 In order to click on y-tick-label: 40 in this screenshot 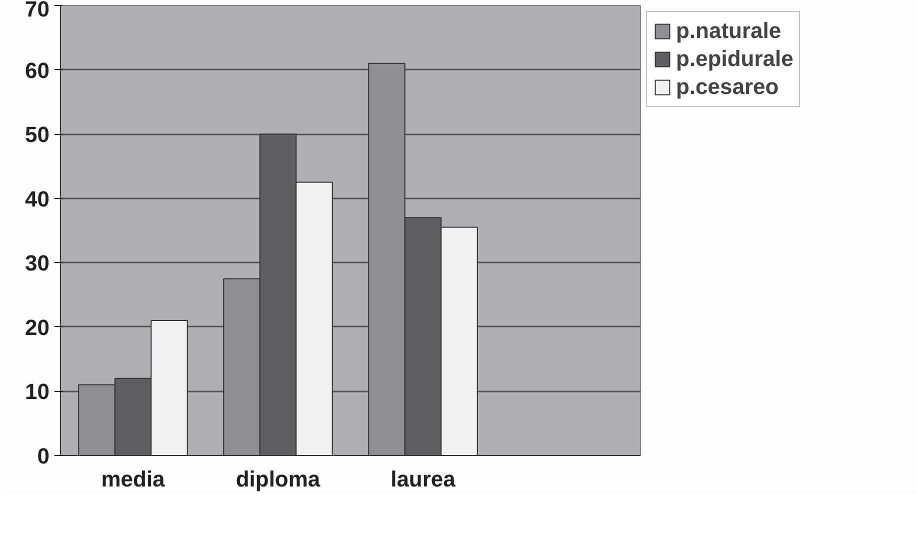, I will do `click(37, 199)`.